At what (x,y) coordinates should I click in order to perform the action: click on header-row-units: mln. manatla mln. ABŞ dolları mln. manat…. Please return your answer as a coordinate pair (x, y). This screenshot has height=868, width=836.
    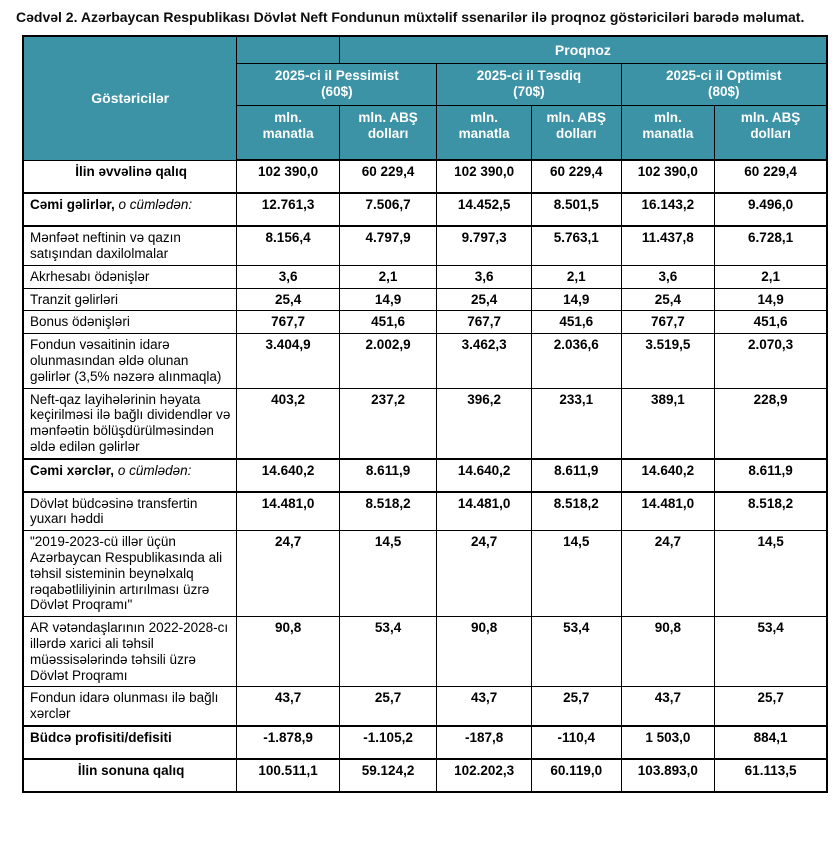
    Looking at the image, I should click on (425, 133).